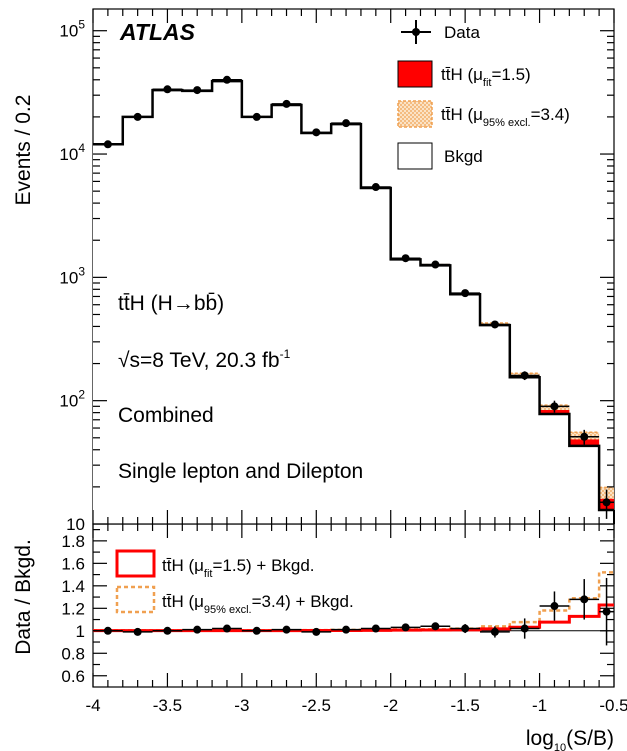  Describe the element at coordinates (505, 117) in the screenshot. I see `legend-tth-excl-label: tt̄H (μ95% excl.=3.4)` at that location.